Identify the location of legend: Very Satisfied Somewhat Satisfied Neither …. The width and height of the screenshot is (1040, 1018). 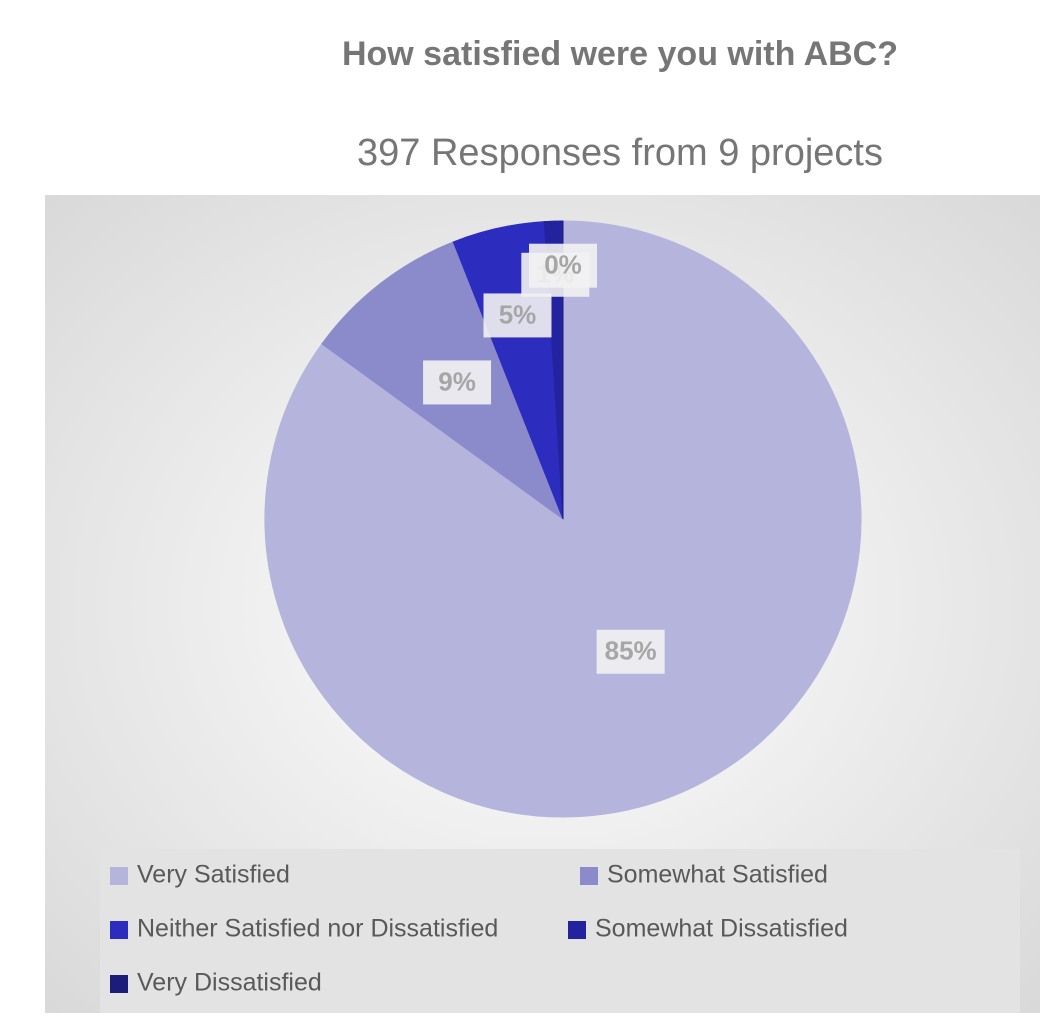
(479, 929).